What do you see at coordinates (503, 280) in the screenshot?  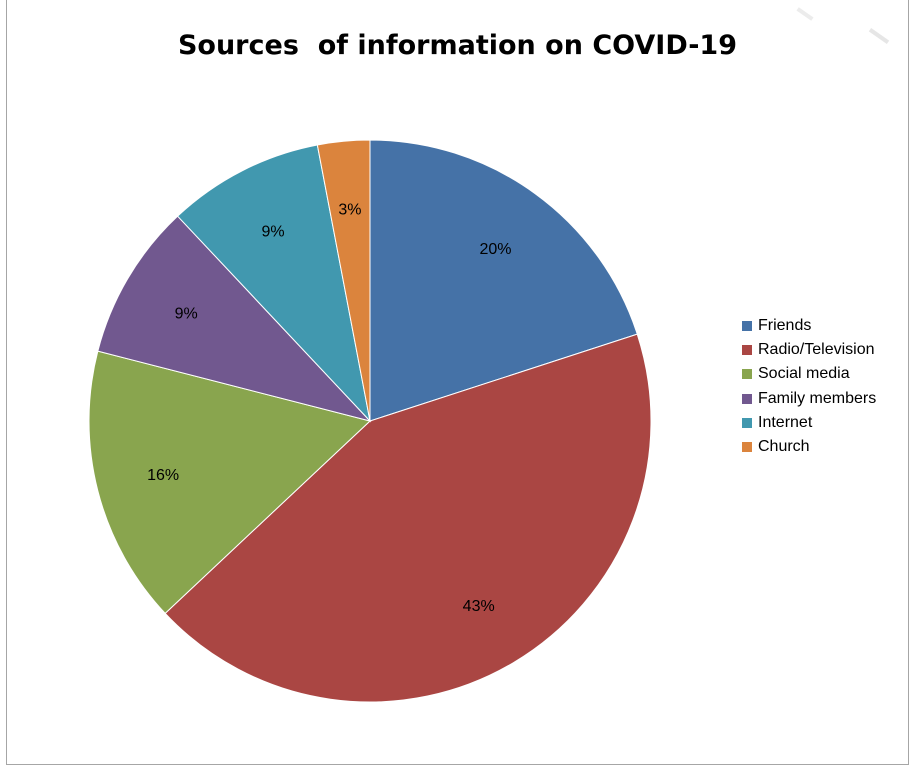 I see `pie-slice-friends` at bounding box center [503, 280].